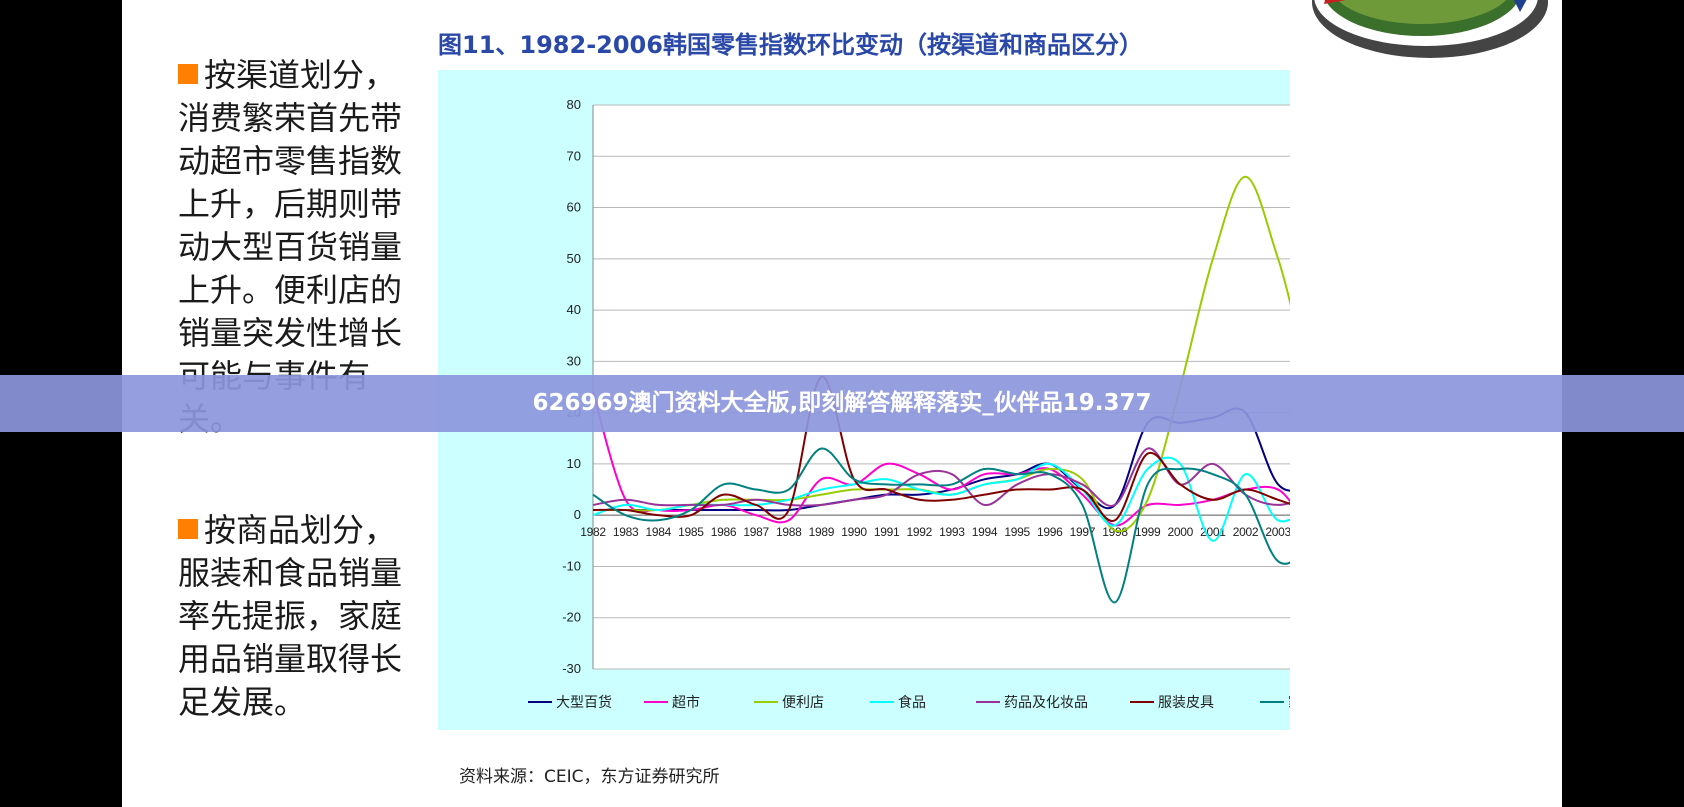 This screenshot has width=1684, height=807. Describe the element at coordinates (1148, 532) in the screenshot. I see `x-tick-label: 1999` at that location.